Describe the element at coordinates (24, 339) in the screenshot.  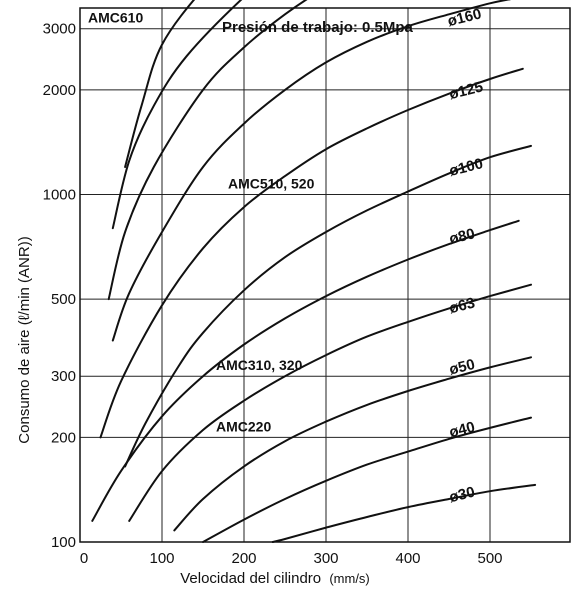
I see `y-axis-label: Consumo de aire (ℓ/min (ANR))` at that location.